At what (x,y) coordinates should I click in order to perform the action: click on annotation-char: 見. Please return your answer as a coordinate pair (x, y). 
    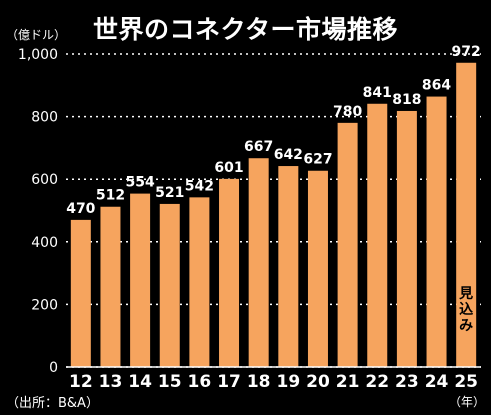
    Looking at the image, I should click on (465, 294).